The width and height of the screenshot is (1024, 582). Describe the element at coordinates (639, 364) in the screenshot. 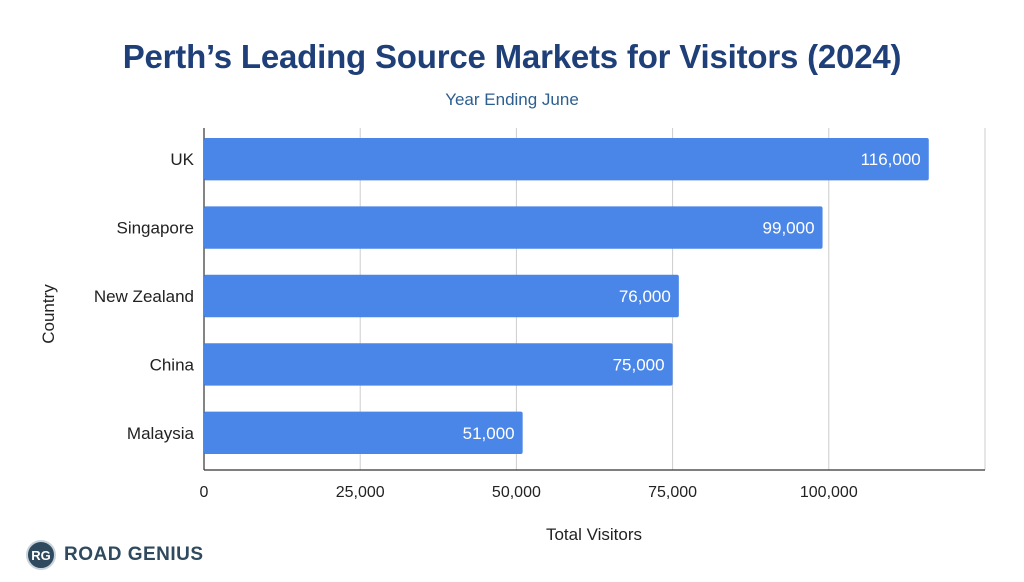

I see `data-label: 75,000` at that location.